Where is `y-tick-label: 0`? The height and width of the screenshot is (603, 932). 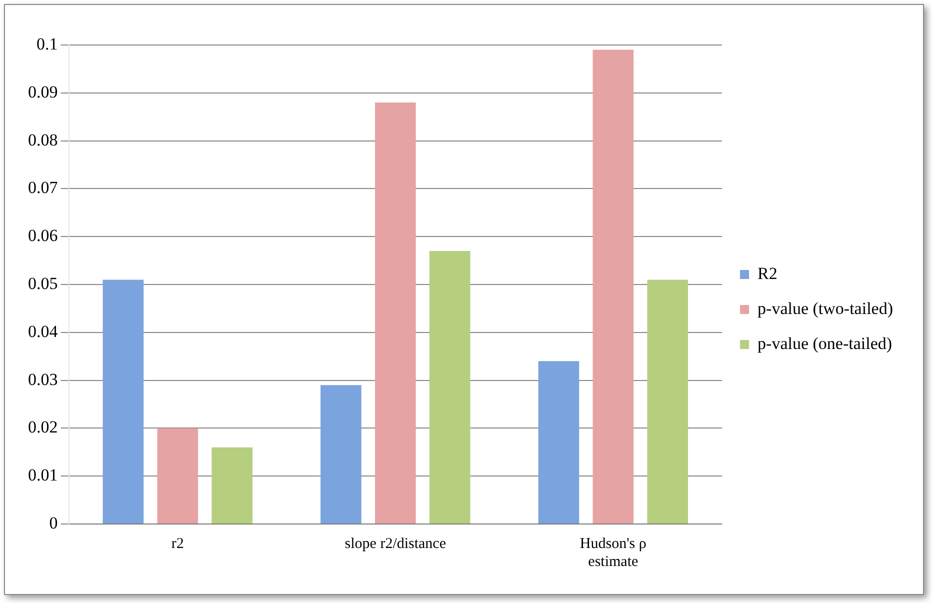
y-tick-label: 0 is located at coordinates (53, 522).